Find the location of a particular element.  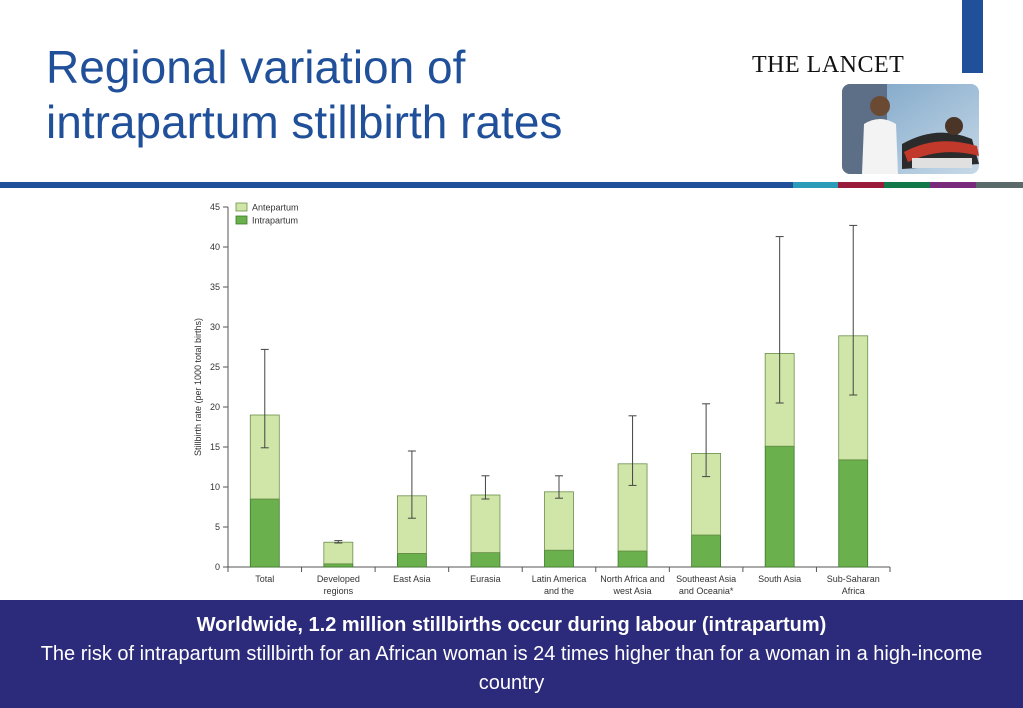

header-photo-image is located at coordinates (910, 129).